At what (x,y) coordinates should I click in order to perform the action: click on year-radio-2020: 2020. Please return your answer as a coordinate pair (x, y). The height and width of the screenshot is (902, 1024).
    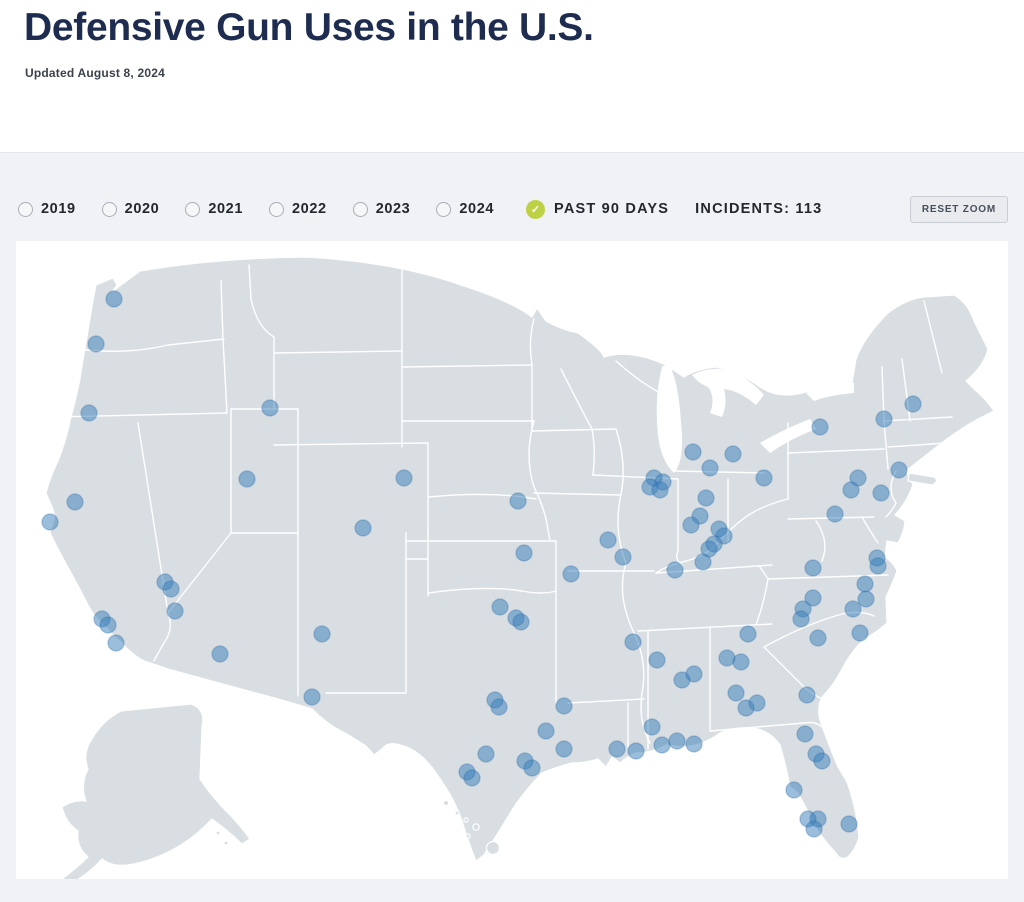
    Looking at the image, I should click on (130, 209).